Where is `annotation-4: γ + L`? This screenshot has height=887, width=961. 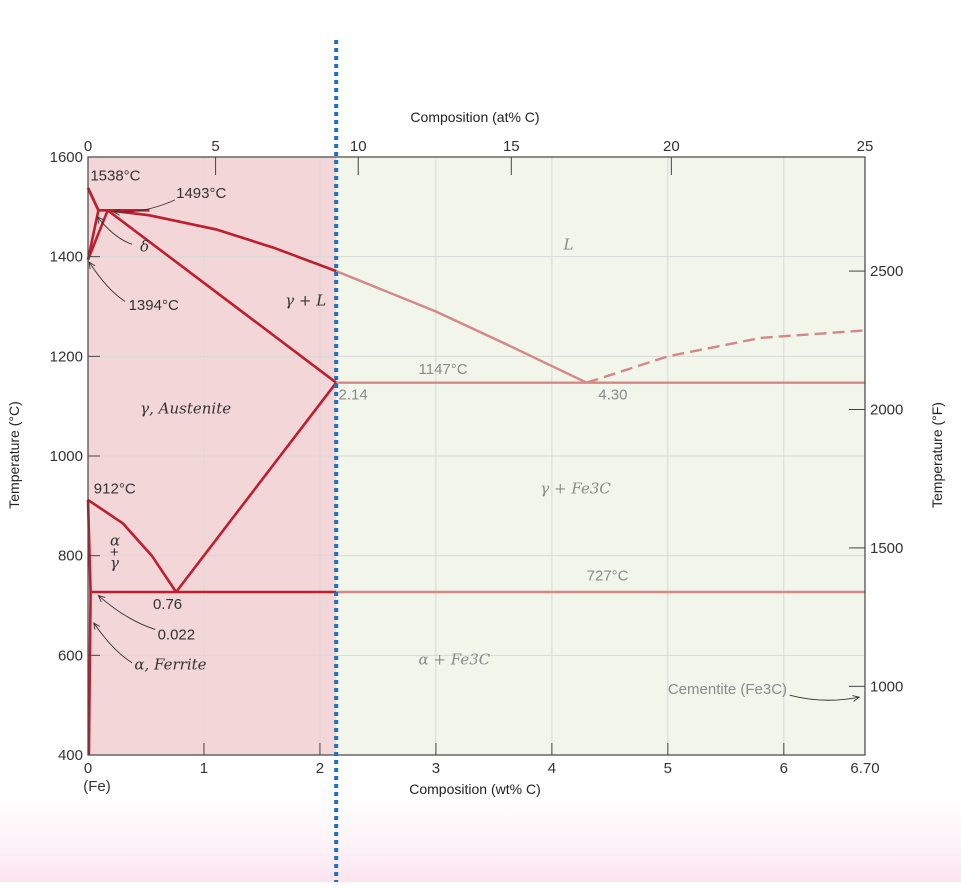 annotation-4: γ + L is located at coordinates (305, 301).